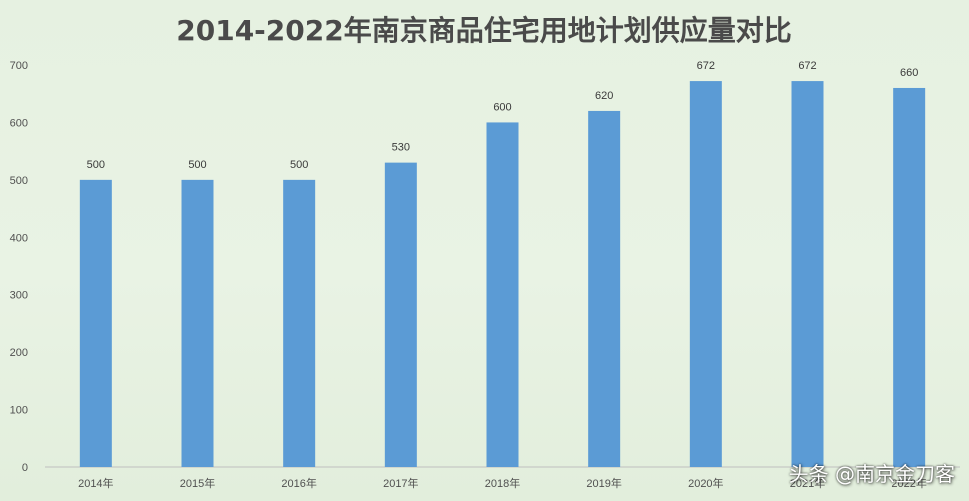  What do you see at coordinates (705, 483) in the screenshot?
I see `x-tick-label: 2020年` at bounding box center [705, 483].